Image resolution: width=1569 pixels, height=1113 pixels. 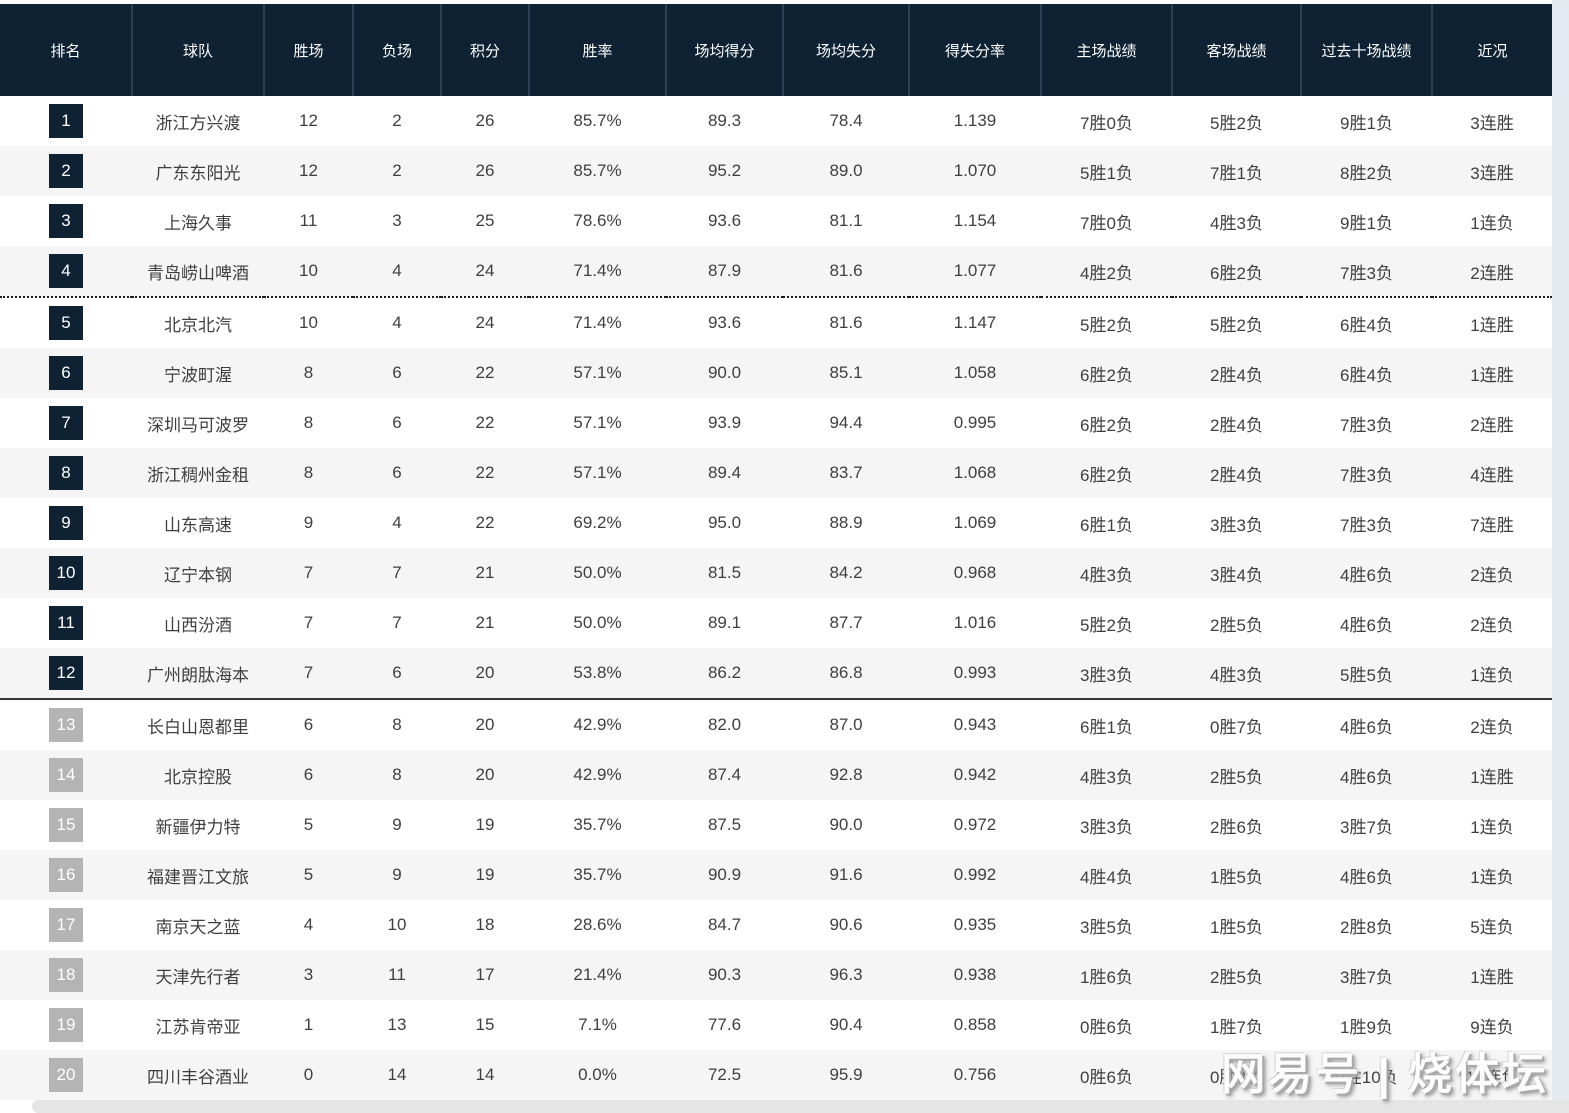 What do you see at coordinates (846, 573) in the screenshot?
I see `cell-opp-ppg: 84.2` at bounding box center [846, 573].